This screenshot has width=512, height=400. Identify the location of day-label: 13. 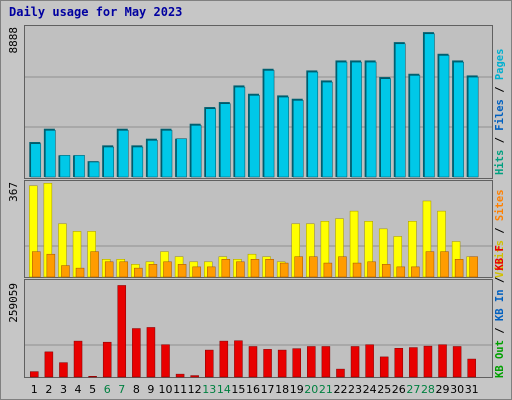
(209, 389).